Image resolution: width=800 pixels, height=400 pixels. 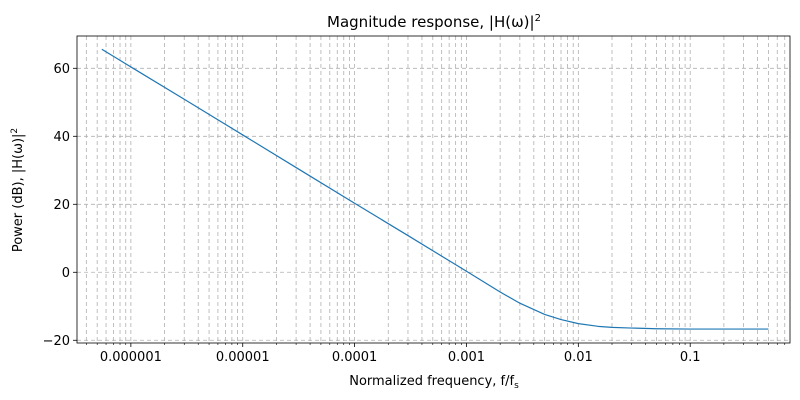 What do you see at coordinates (131, 357) in the screenshot?
I see `x-tick-label: 0.000001` at bounding box center [131, 357].